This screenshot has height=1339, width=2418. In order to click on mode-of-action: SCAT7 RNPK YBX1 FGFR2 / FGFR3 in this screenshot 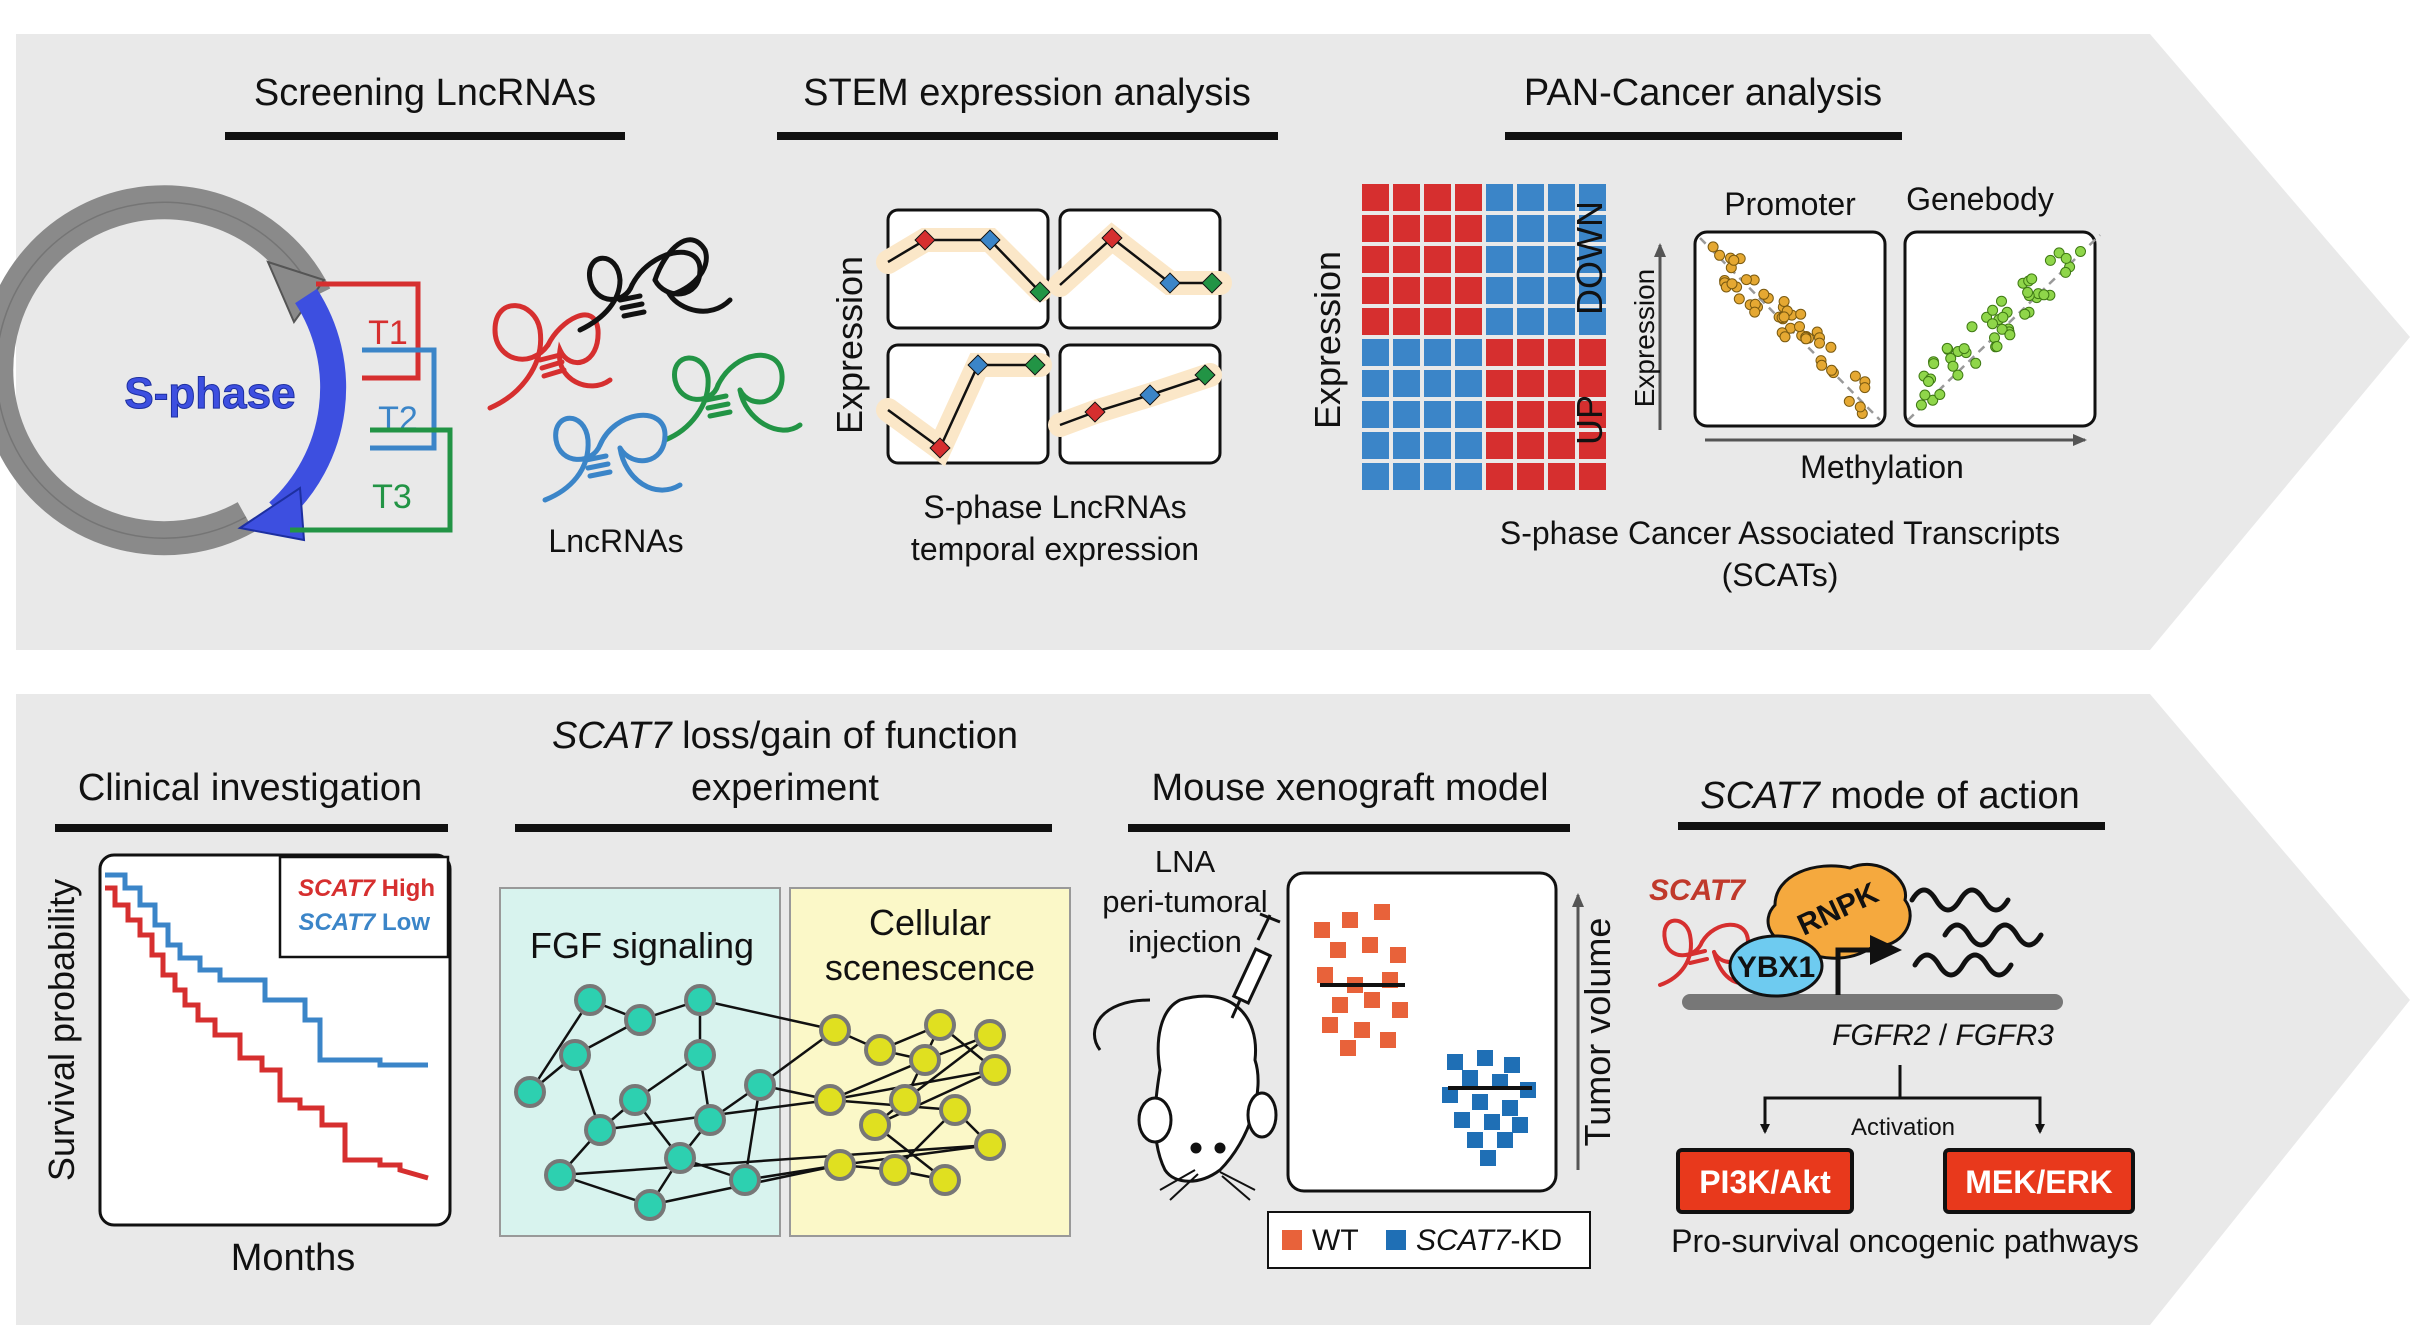, I will do `click(1894, 1060)`.